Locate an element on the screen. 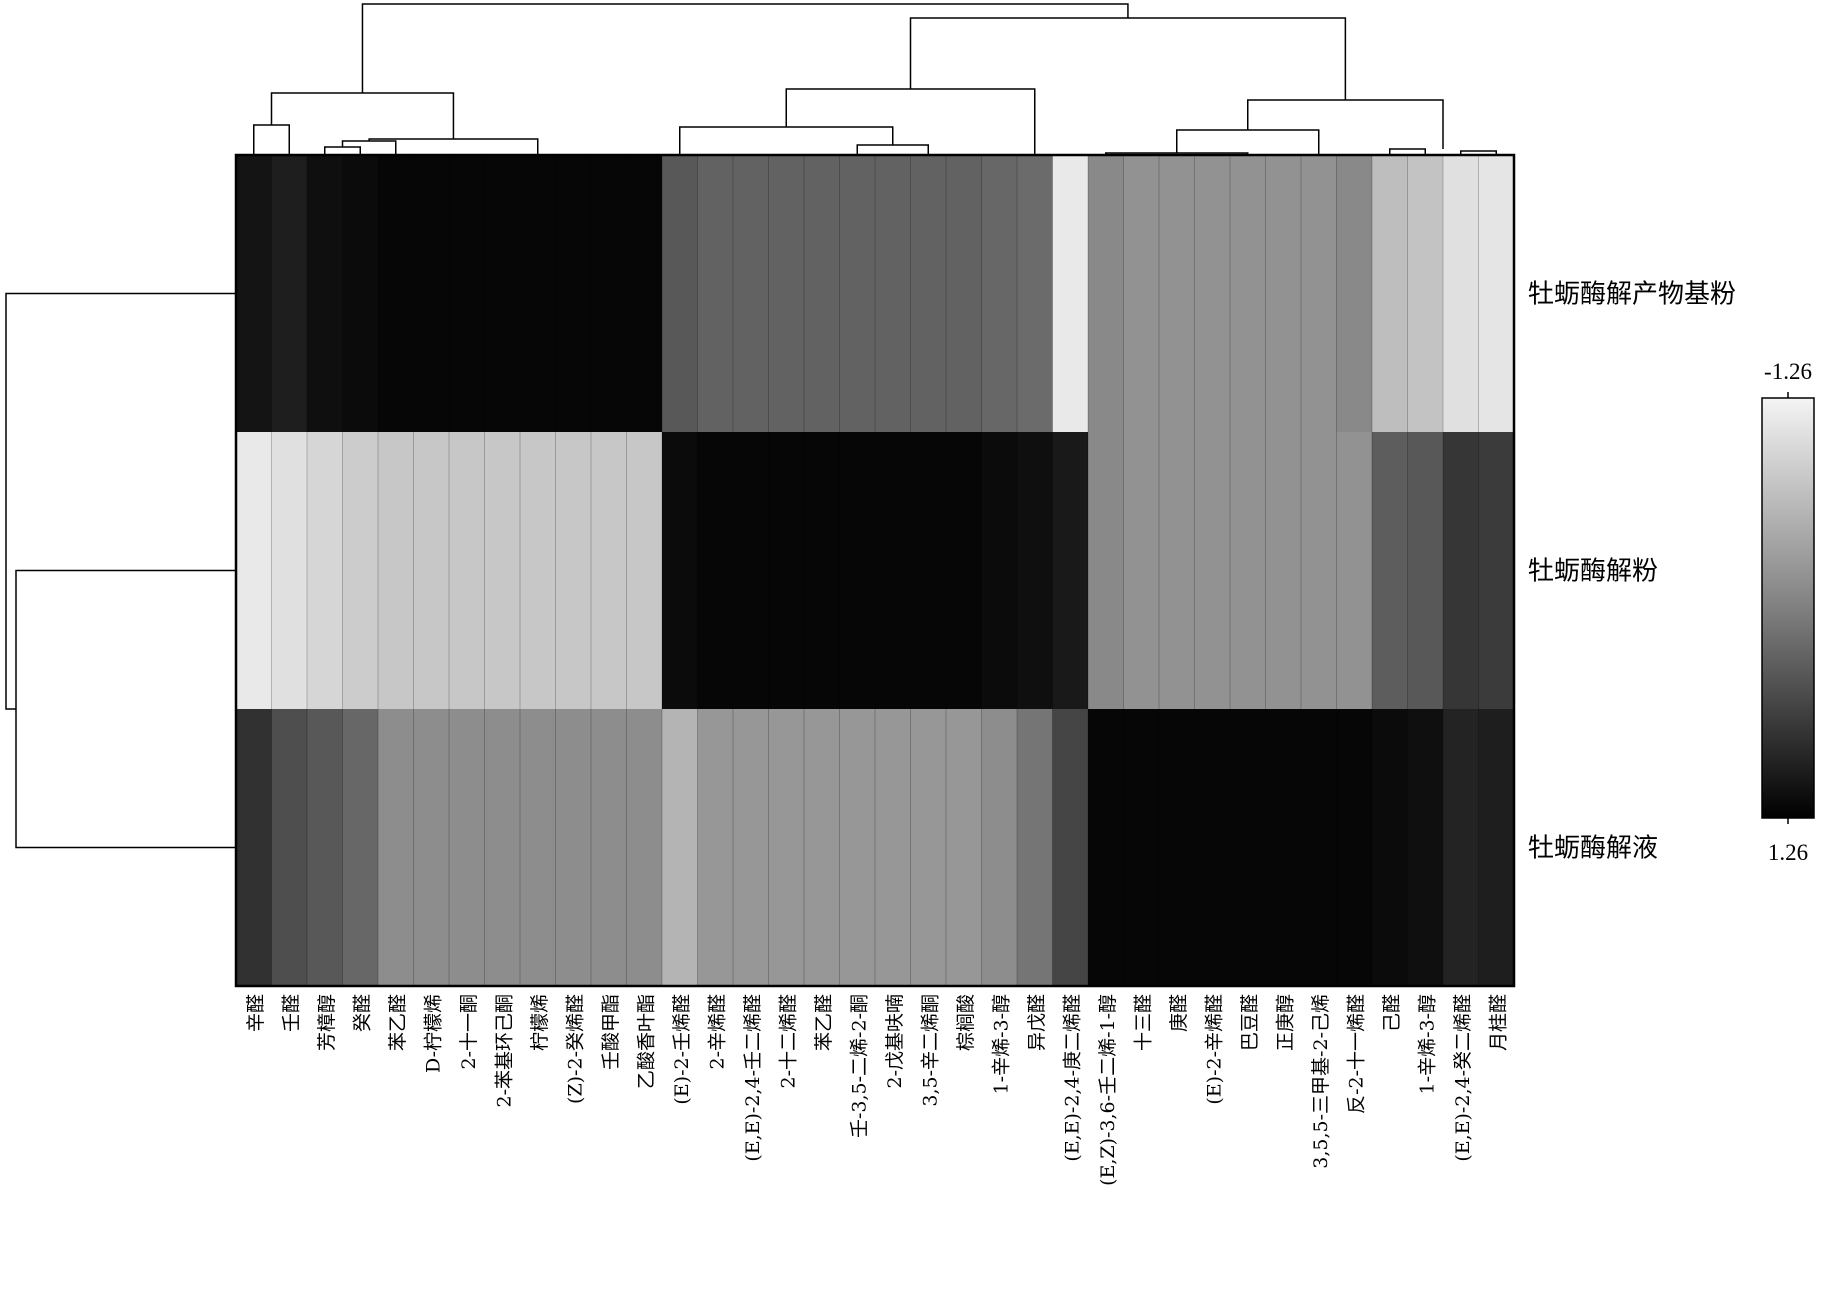 This screenshot has height=1309, width=1836. column-label: 2-戊基呋喃 is located at coordinates (895, 1041).